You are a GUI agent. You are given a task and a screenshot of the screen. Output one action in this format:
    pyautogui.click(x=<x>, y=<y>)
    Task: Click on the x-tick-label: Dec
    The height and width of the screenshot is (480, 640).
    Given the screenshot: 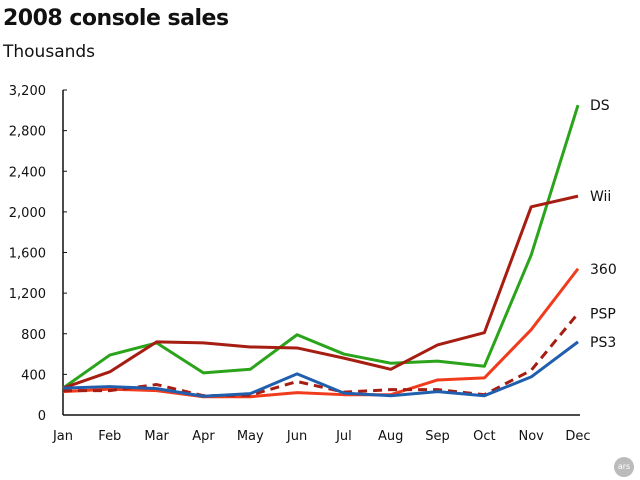 What is the action you would take?
    pyautogui.click(x=577, y=436)
    